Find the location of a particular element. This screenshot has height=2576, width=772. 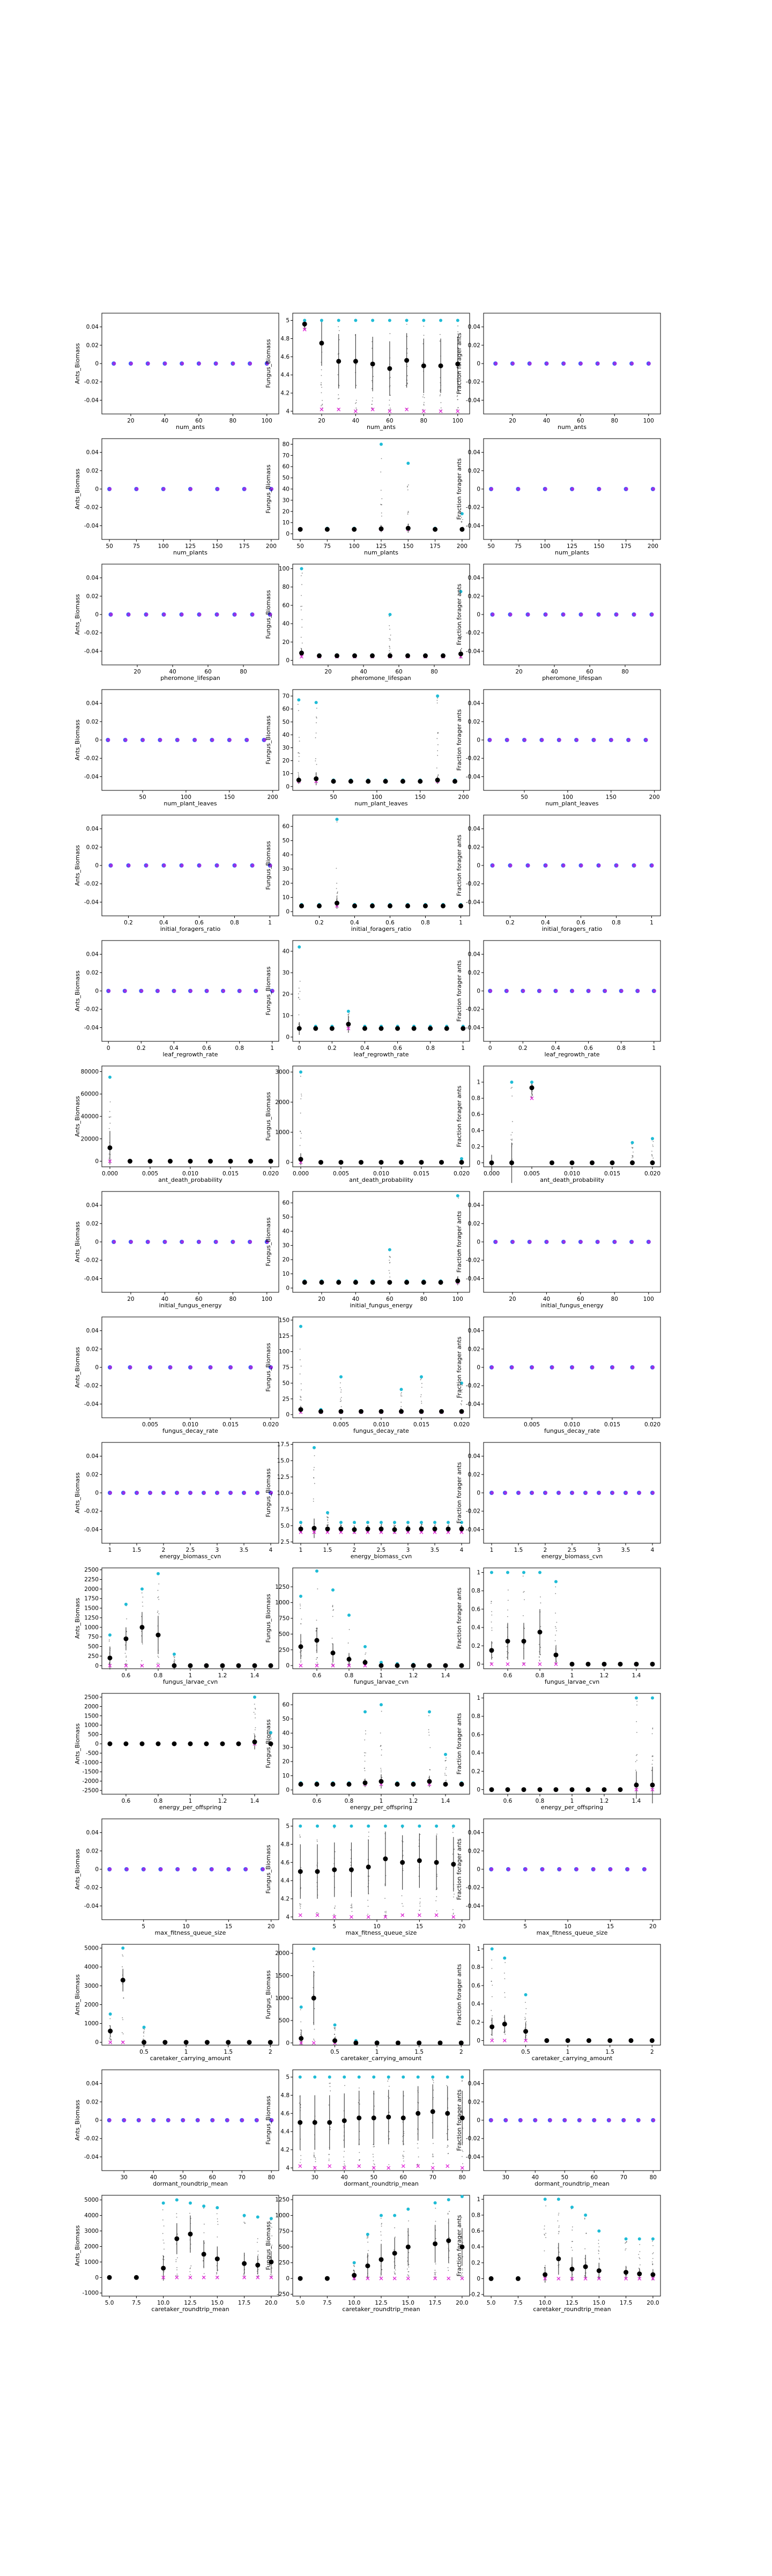

x-axis-label: max_fitness_queue_size is located at coordinates (381, 1932).